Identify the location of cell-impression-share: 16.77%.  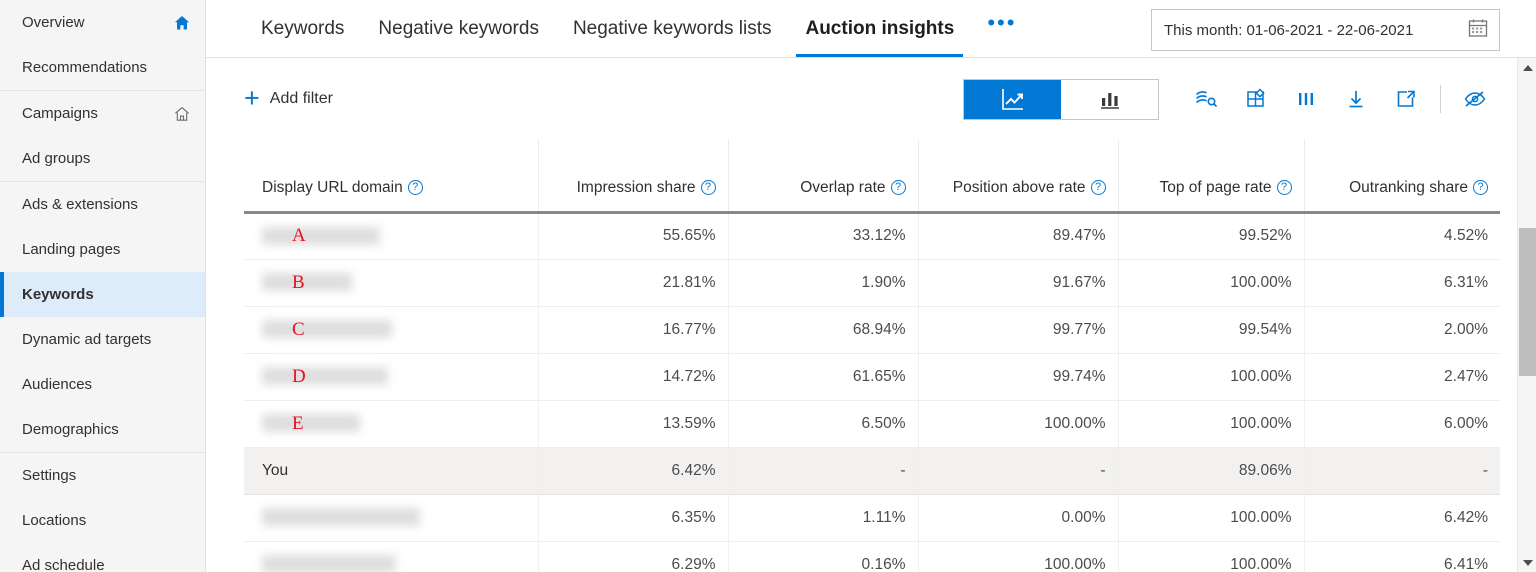
(632, 330).